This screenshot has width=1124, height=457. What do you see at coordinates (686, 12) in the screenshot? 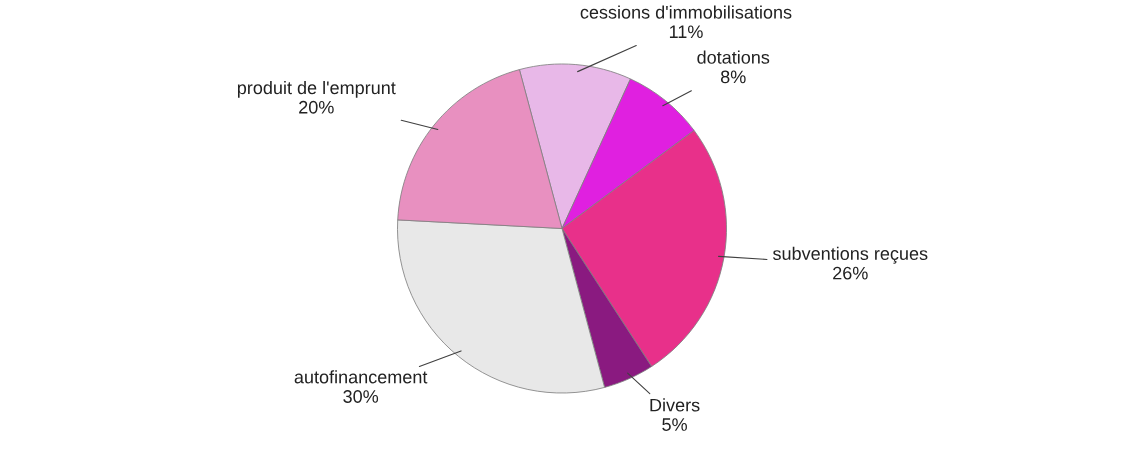
I see `slice-label: cessions d'immobilisations` at bounding box center [686, 12].